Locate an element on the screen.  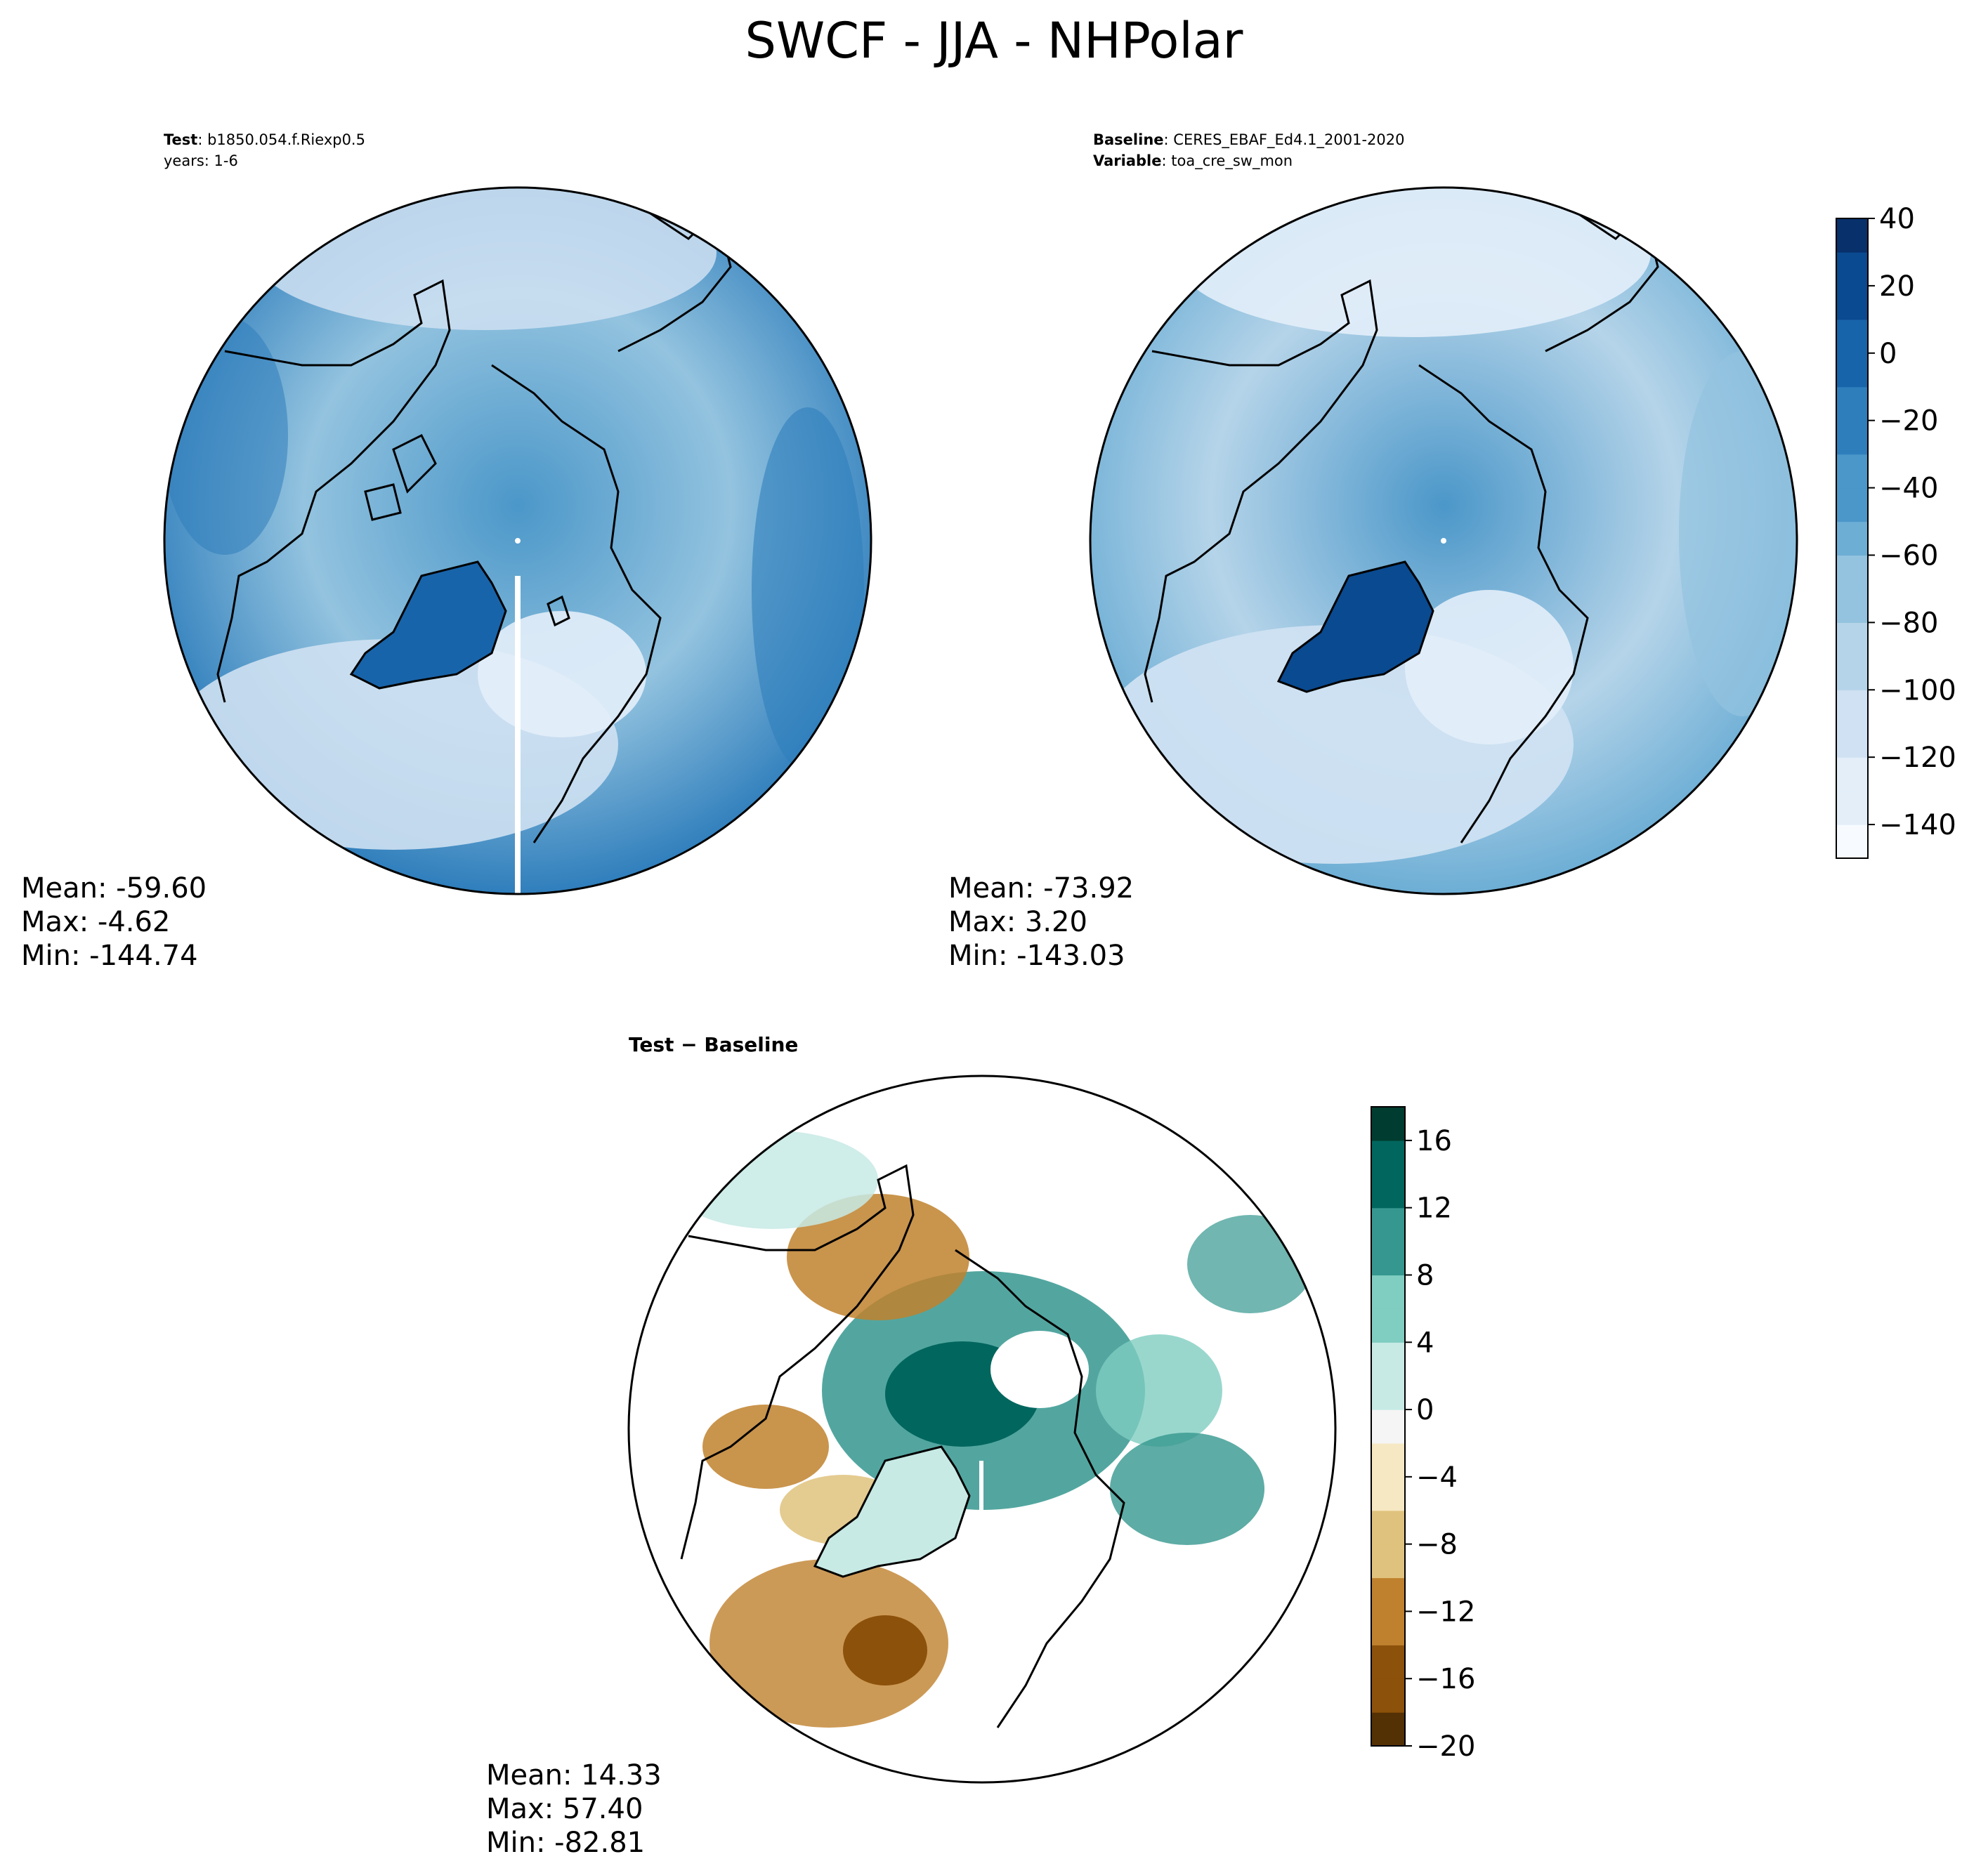
diff-greenland-shape is located at coordinates (892, 1511).